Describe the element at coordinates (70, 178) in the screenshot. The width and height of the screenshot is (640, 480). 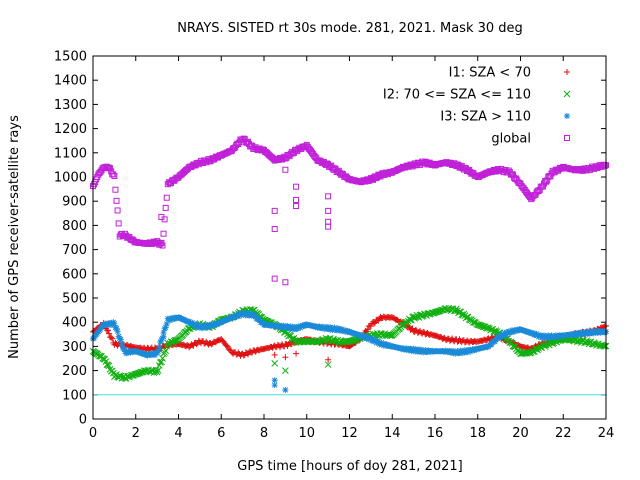
I see `y-tick-label: 1000` at that location.